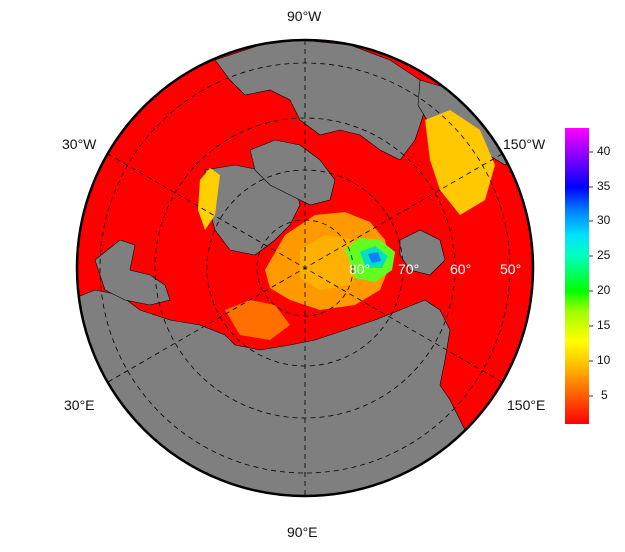 This screenshot has width=625, height=552. I want to click on lat-label-60: 60°, so click(460, 269).